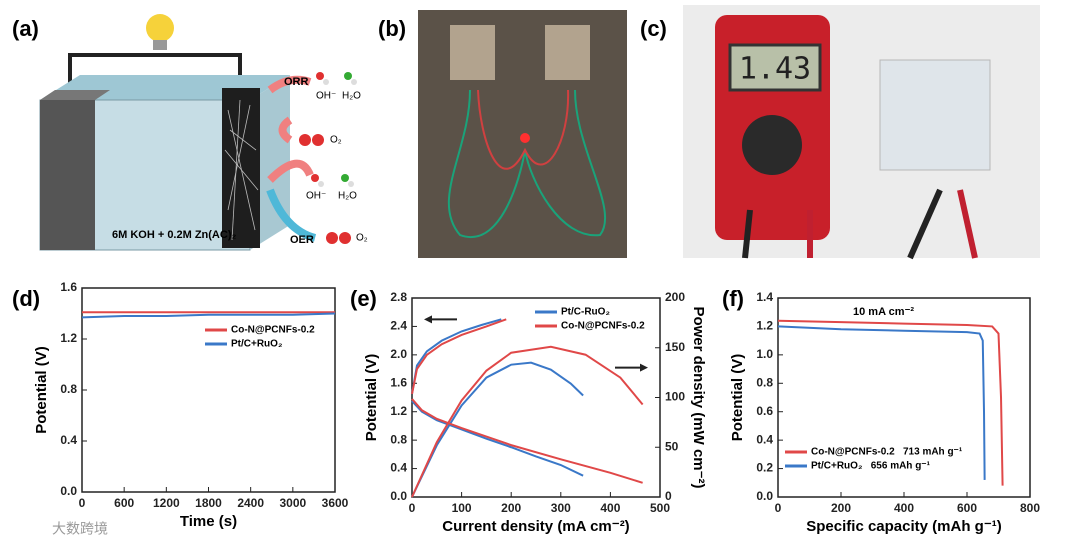 The image size is (1080, 554). Describe the element at coordinates (672, 446) in the screenshot. I see `y2-tick-label: 50` at that location.